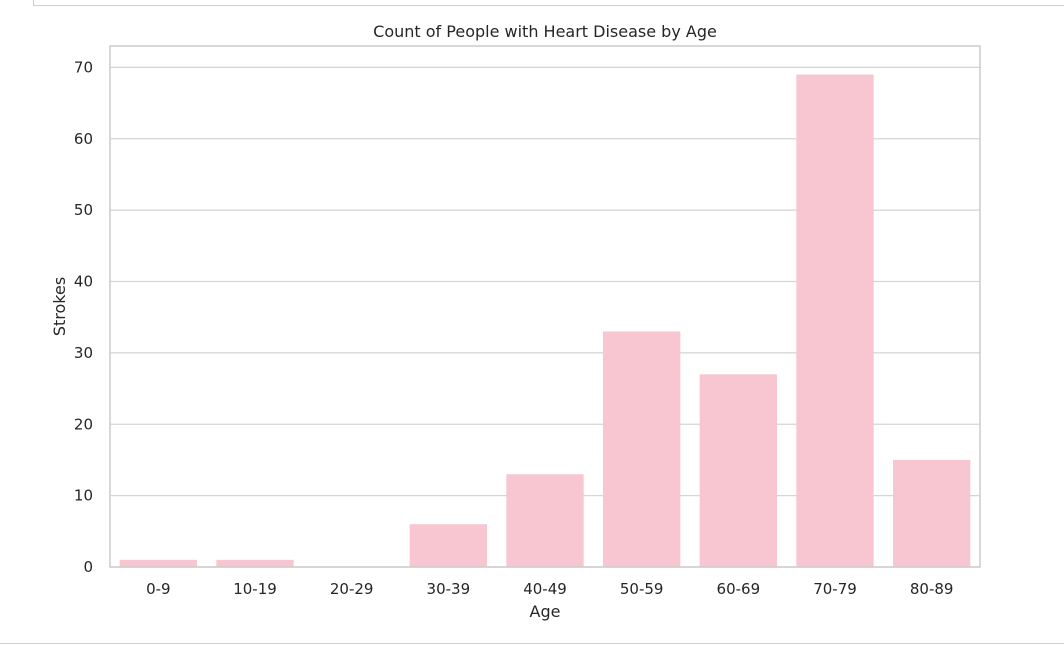  I want to click on y-tick-label: 70, so click(83, 67).